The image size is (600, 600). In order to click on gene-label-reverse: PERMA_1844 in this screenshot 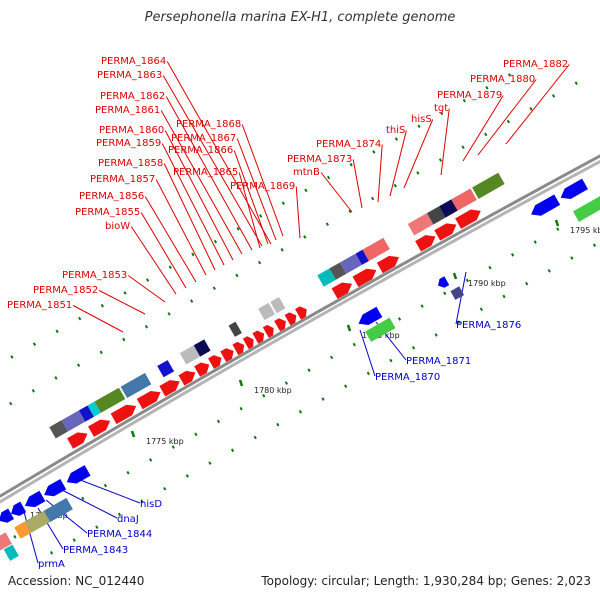, I will do `click(119, 534)`.